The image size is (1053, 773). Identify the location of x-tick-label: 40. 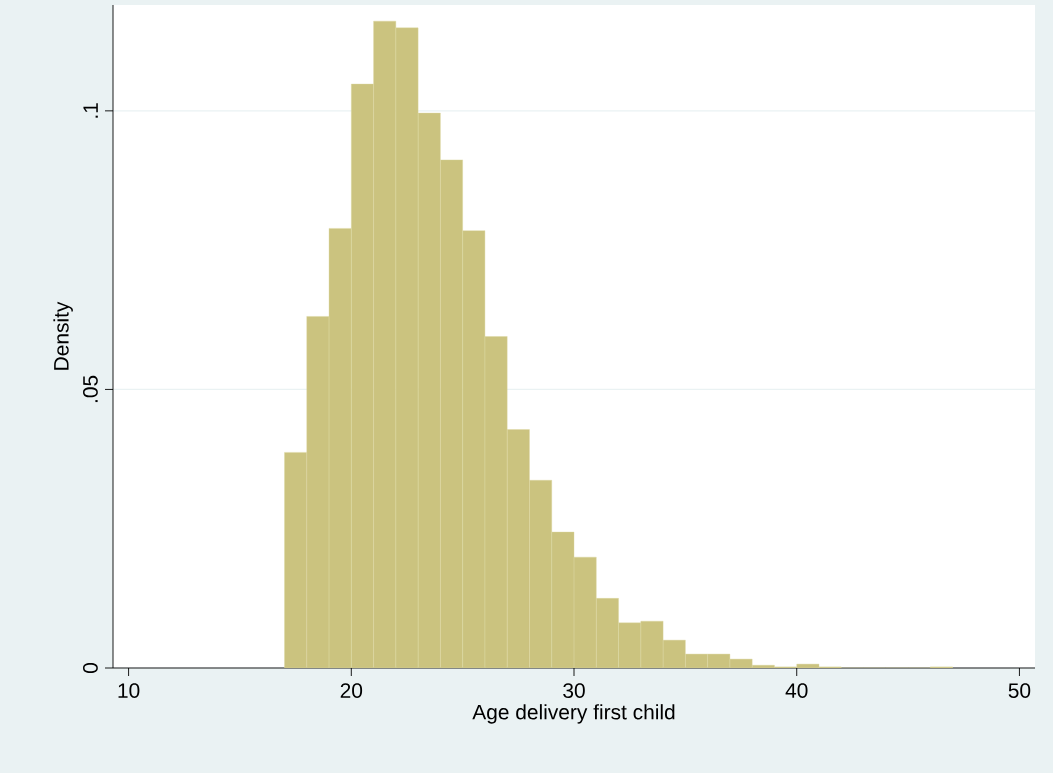
(796, 690).